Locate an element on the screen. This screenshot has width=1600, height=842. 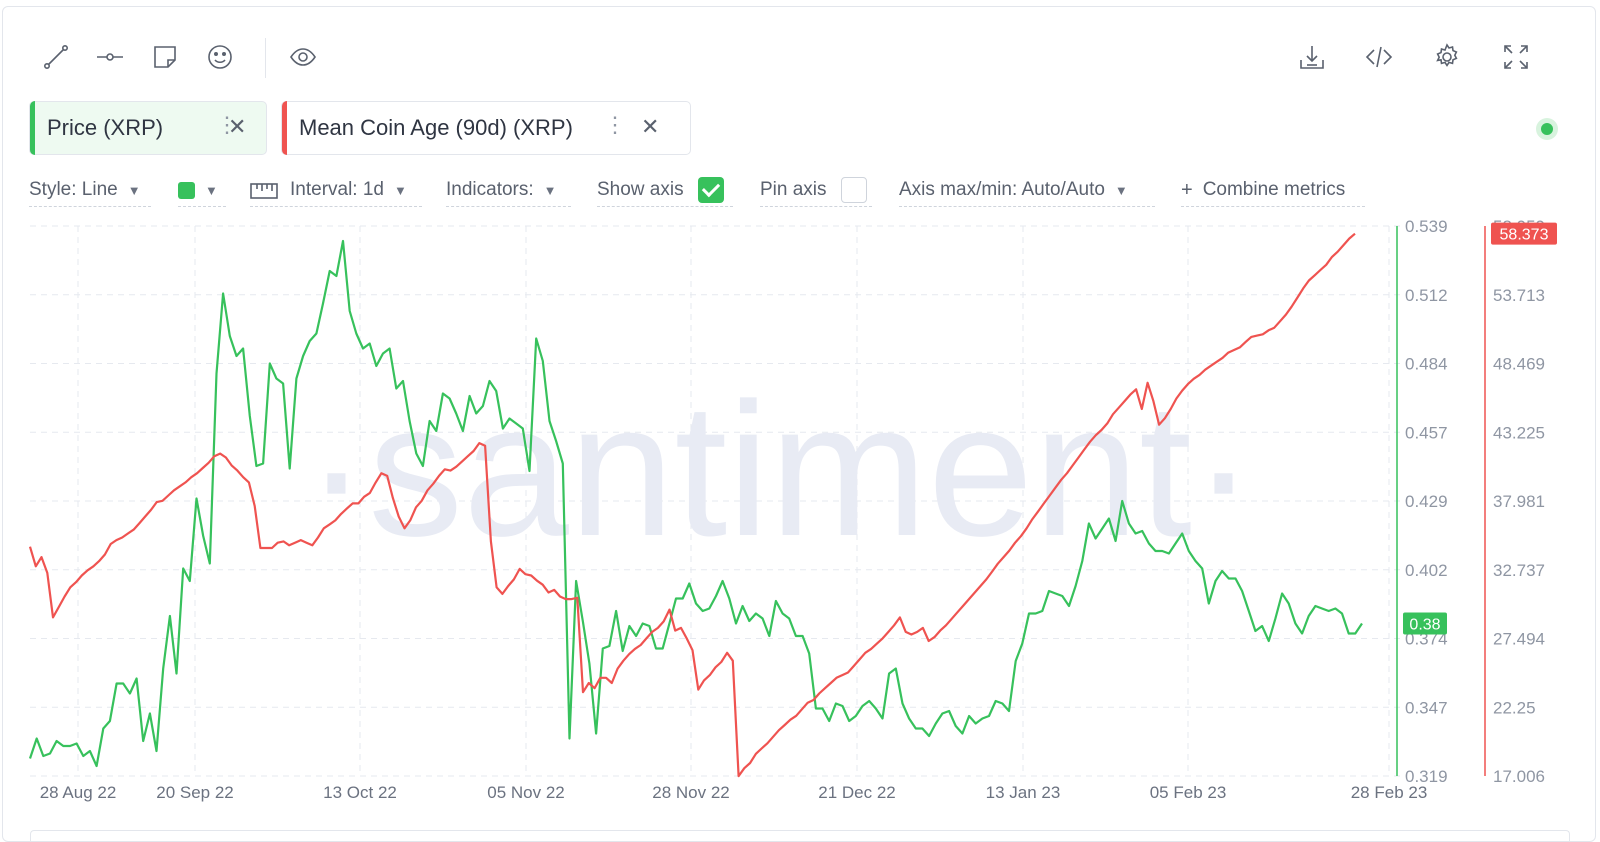
x-tick-label: 21 Dec 22 is located at coordinates (857, 792).